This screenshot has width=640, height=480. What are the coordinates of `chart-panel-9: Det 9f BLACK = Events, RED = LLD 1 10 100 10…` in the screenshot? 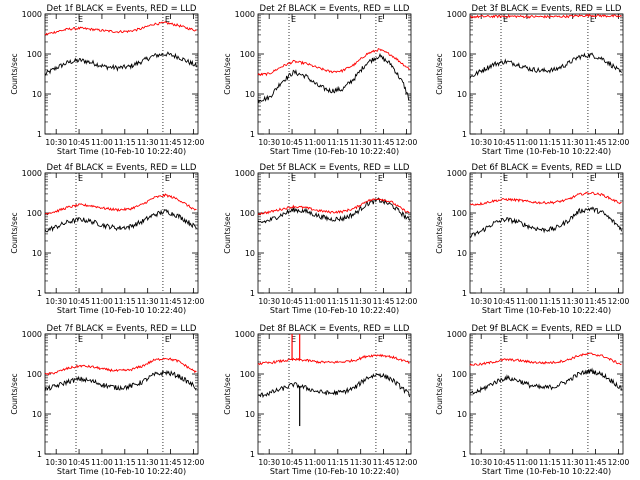 It's located at (532, 400).